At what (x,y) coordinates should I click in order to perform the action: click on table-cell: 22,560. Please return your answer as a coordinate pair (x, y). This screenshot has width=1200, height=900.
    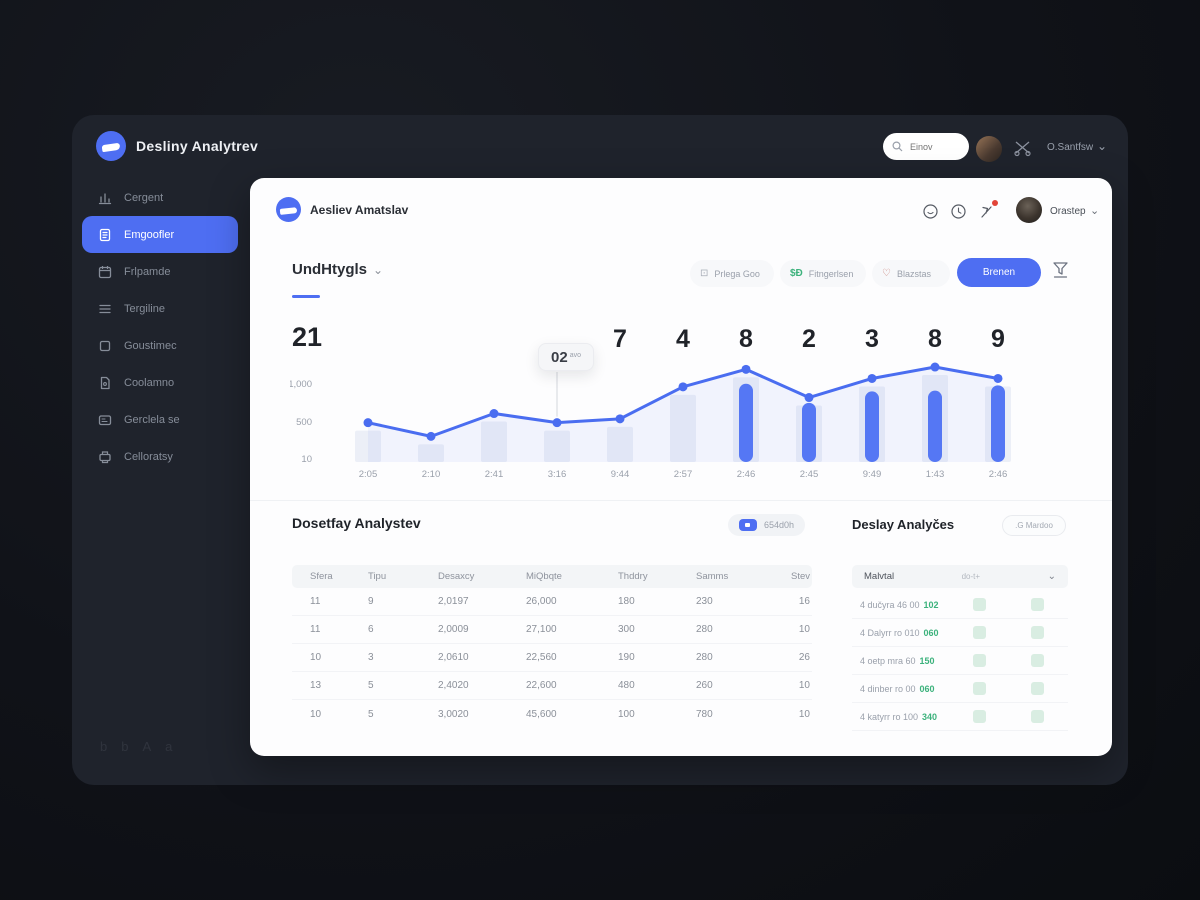
    Looking at the image, I should click on (541, 657).